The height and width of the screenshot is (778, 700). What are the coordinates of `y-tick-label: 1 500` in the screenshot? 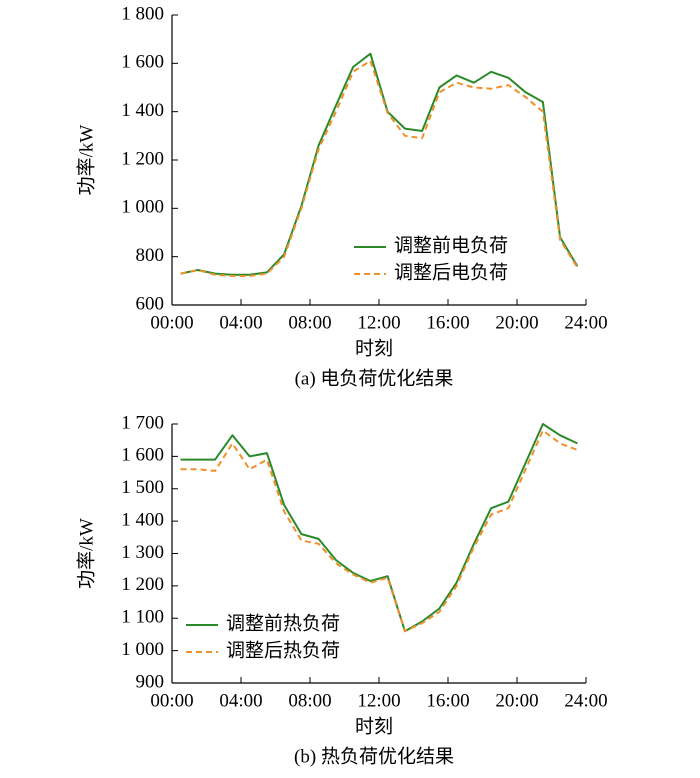 It's located at (142, 487).